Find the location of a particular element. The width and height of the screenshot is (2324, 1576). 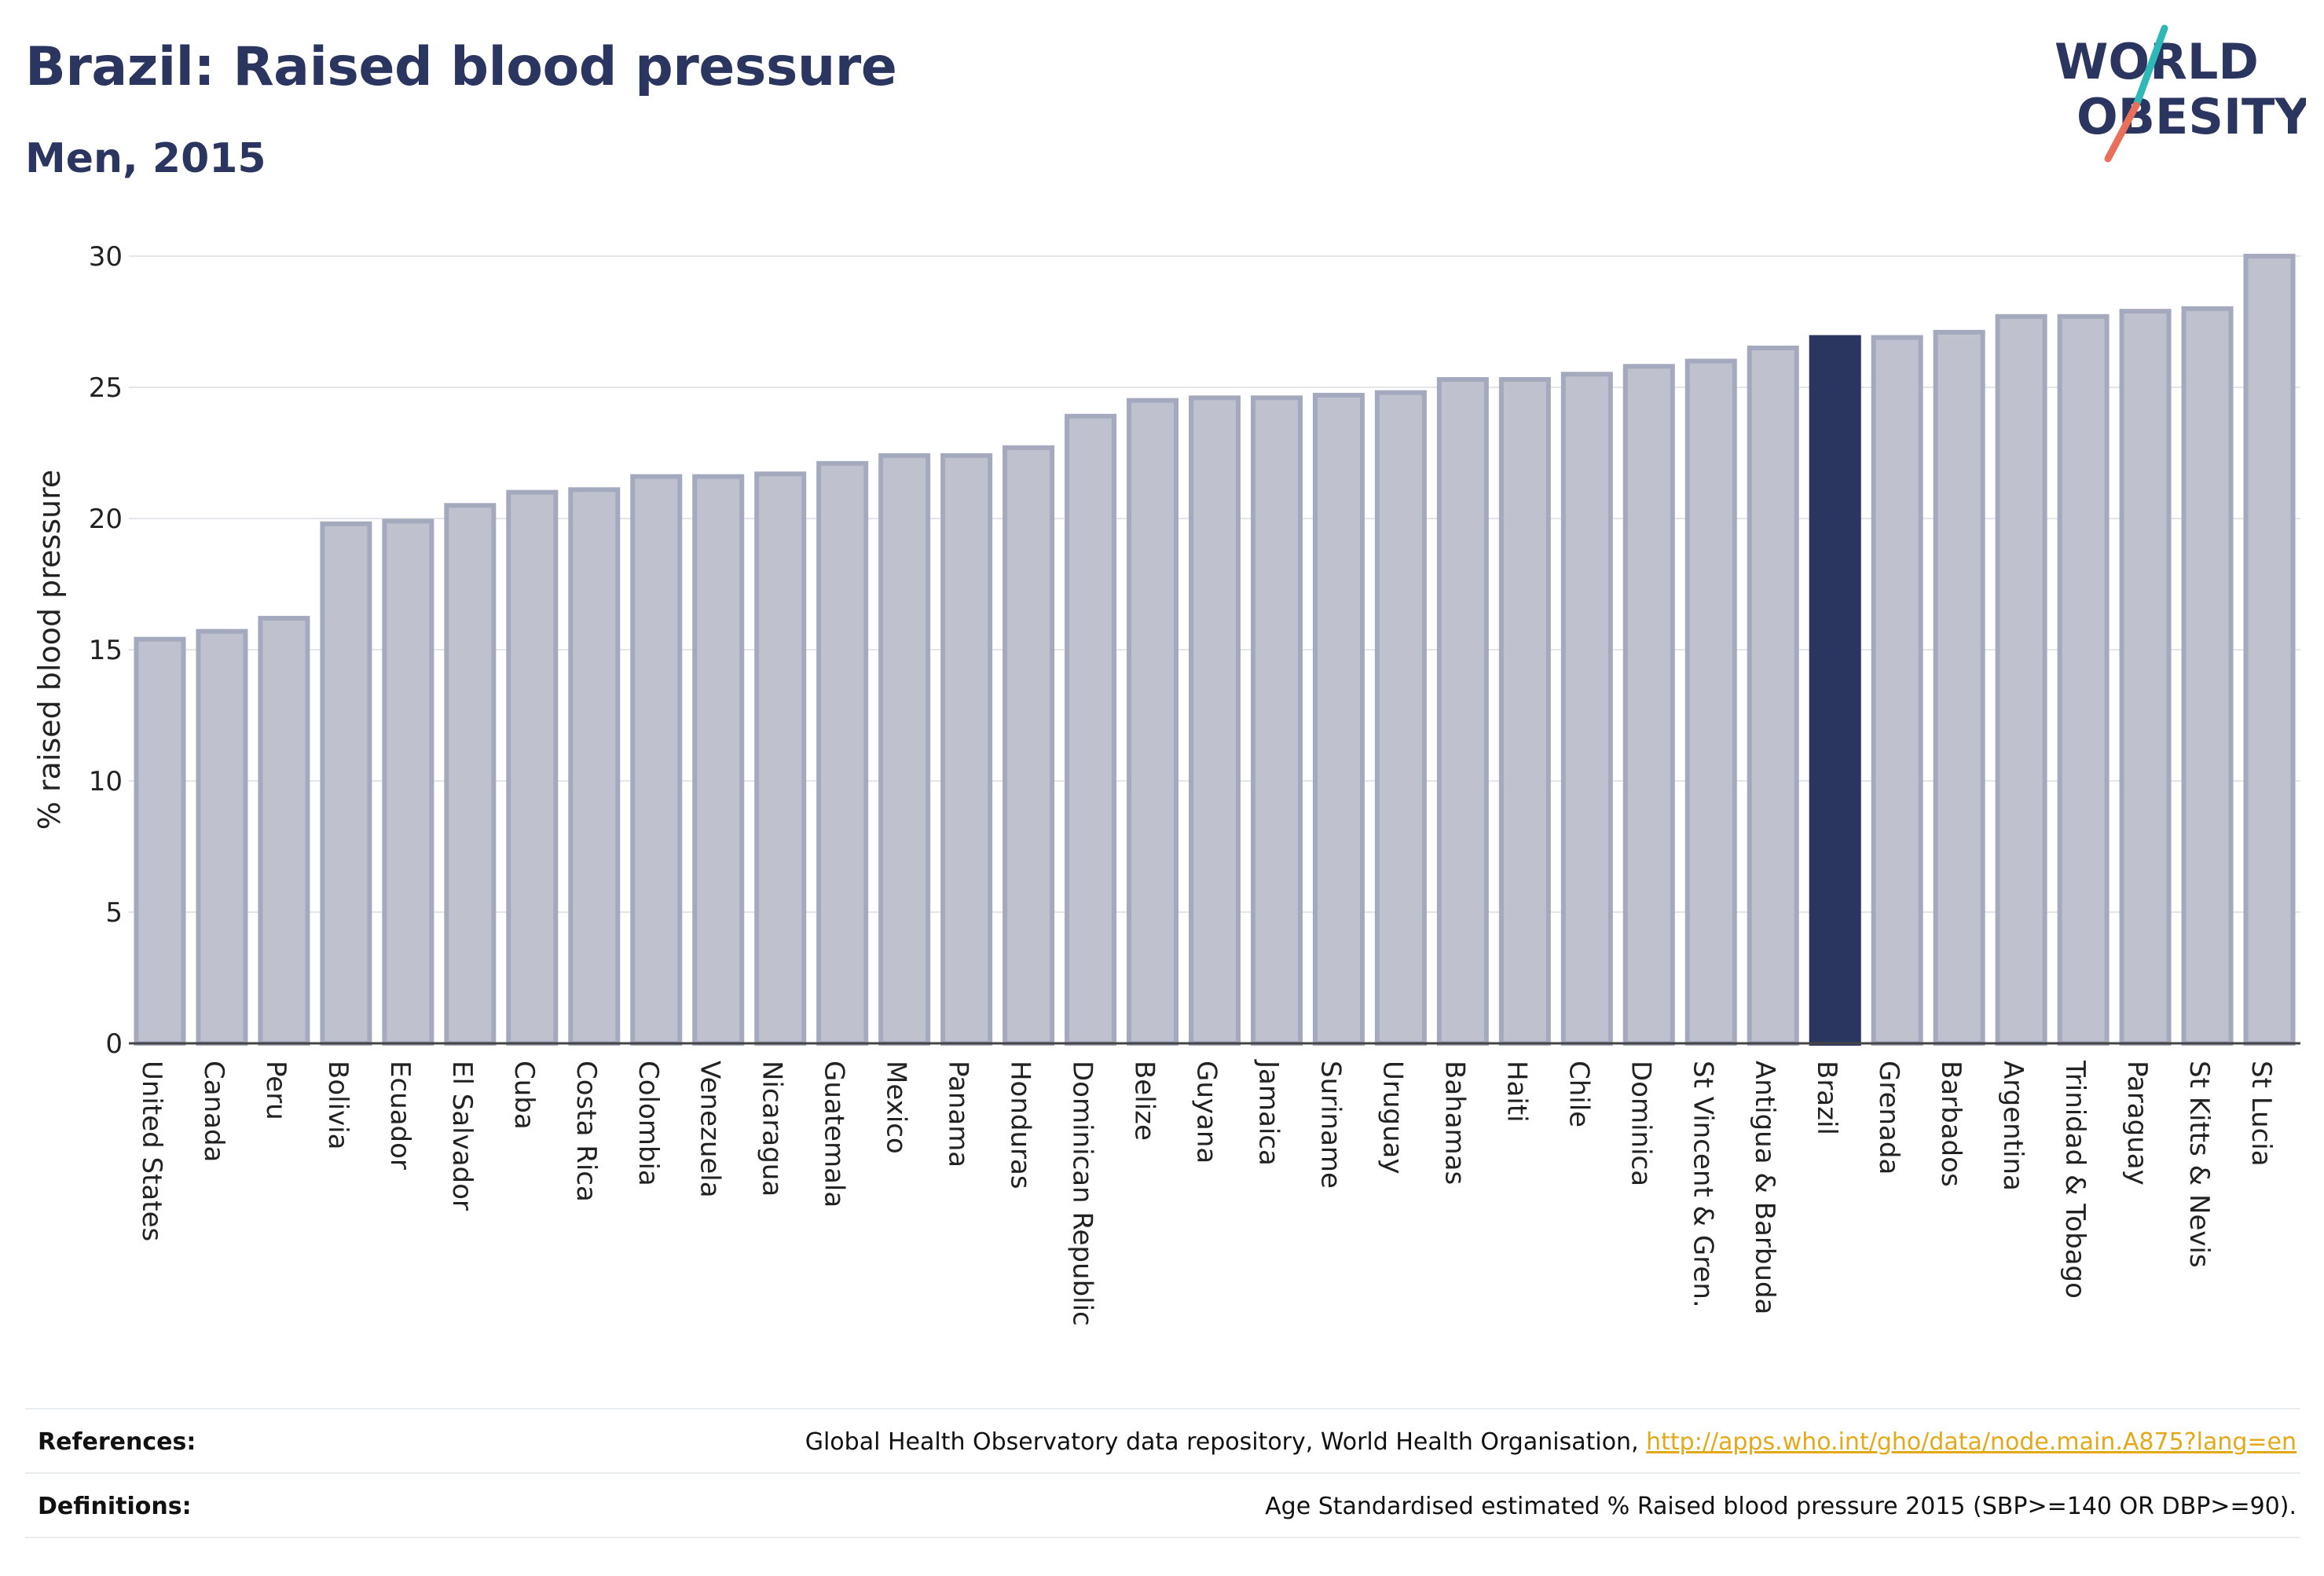

x-tick-label: Dominican Republic is located at coordinates (1082, 1193).